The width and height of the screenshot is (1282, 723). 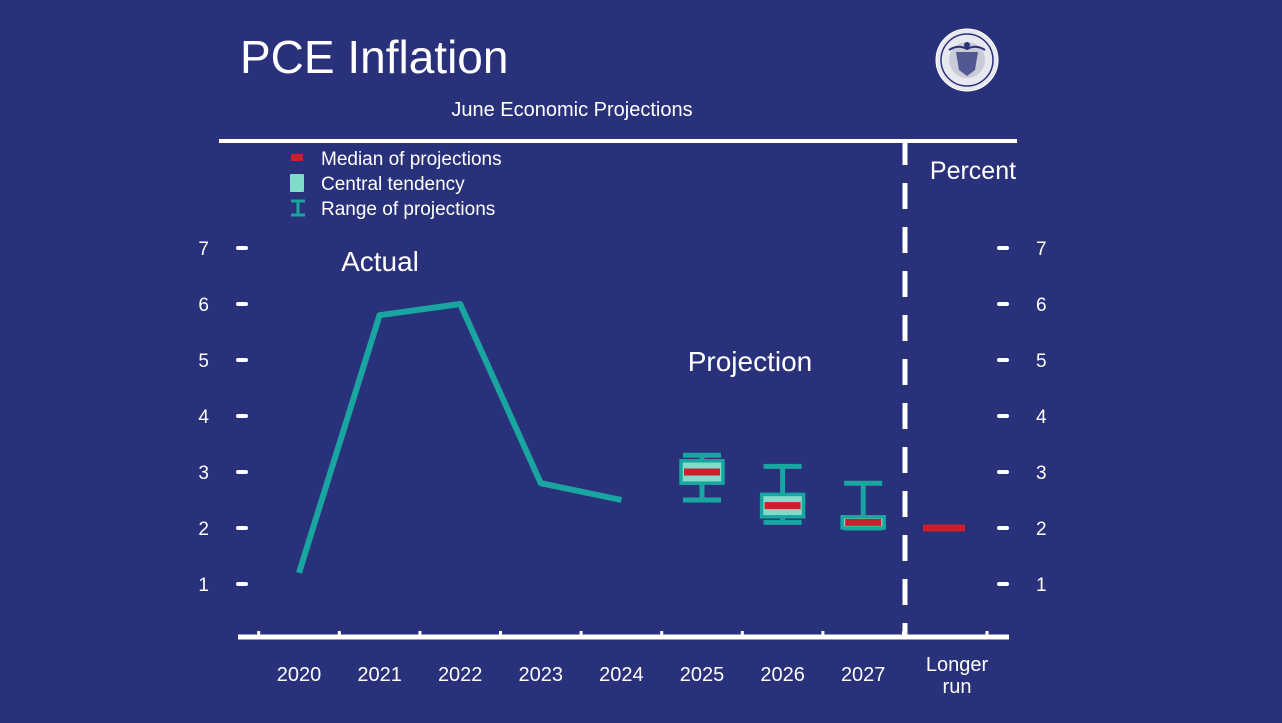 I want to click on x-label-2020: 2020, so click(x=299, y=675).